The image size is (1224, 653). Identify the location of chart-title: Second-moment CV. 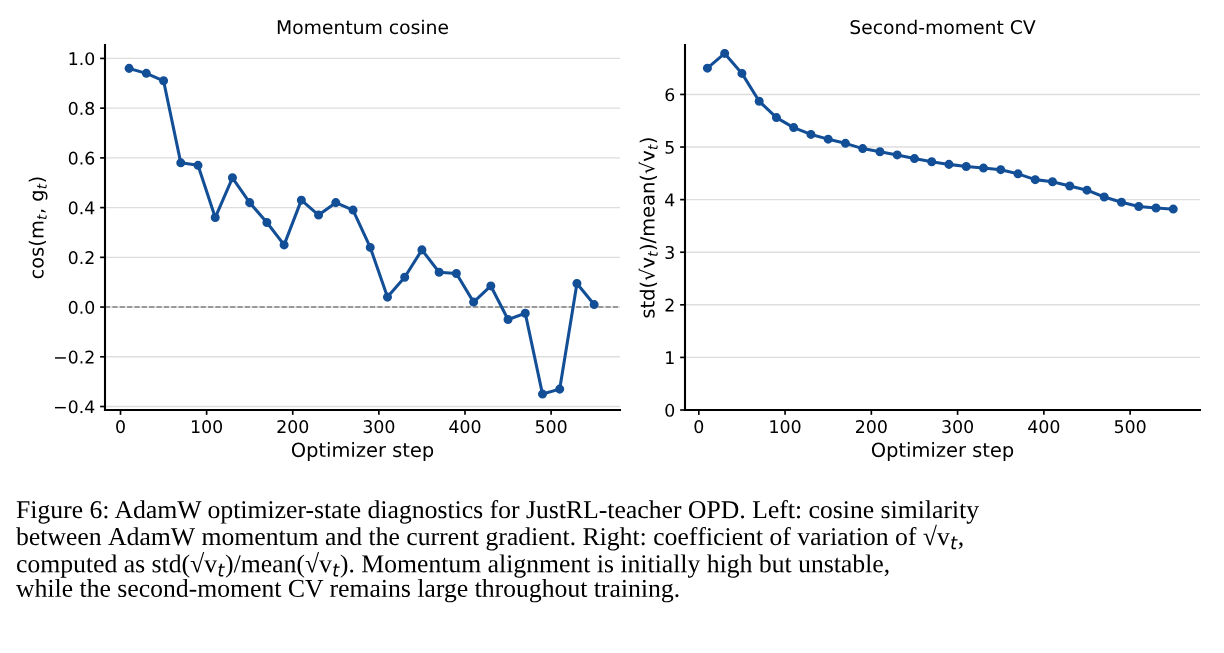
(943, 27).